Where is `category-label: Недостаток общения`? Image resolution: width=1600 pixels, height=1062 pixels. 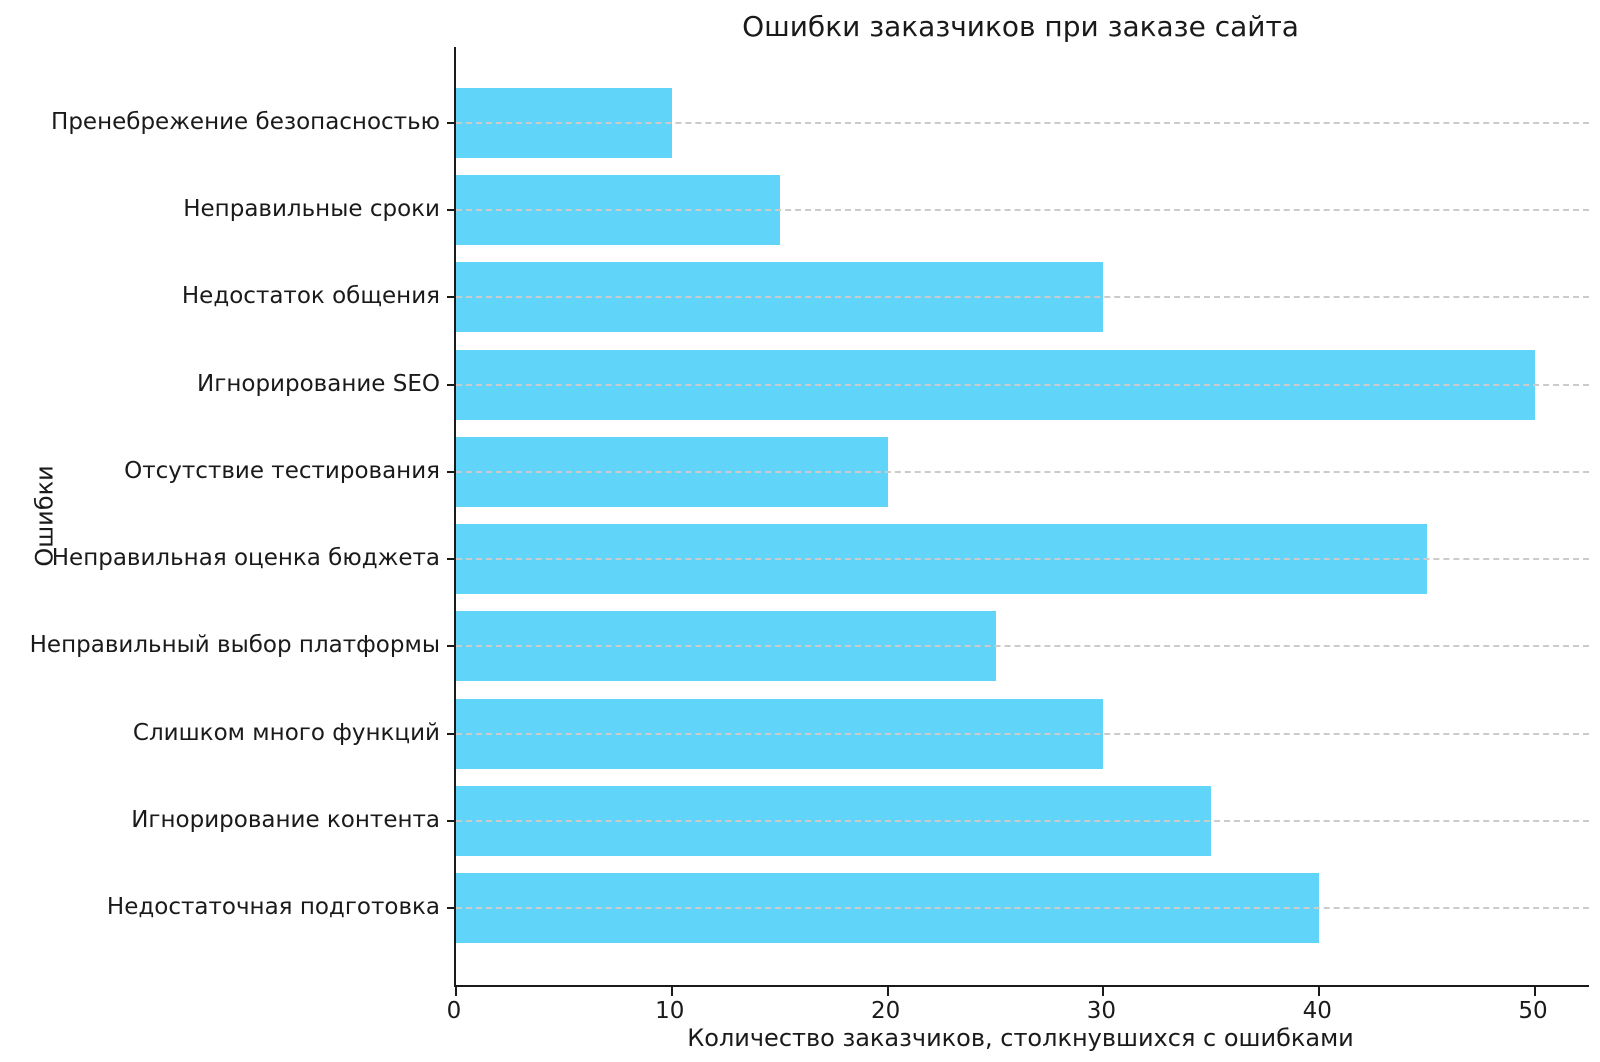
category-label: Недостаток общения is located at coordinates (310, 296).